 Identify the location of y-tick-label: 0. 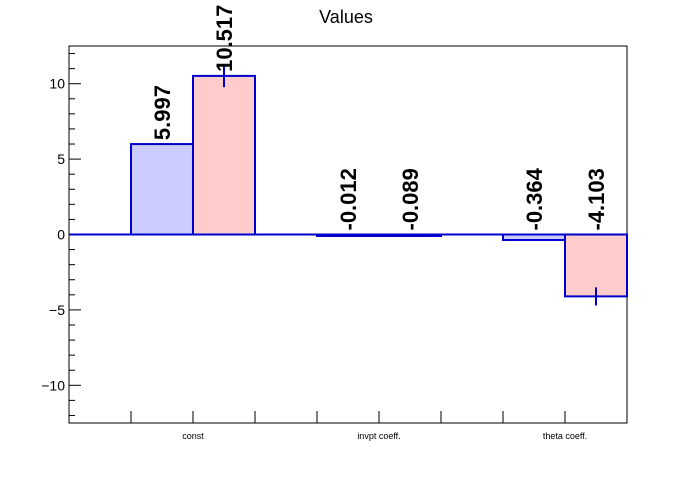
(61, 235).